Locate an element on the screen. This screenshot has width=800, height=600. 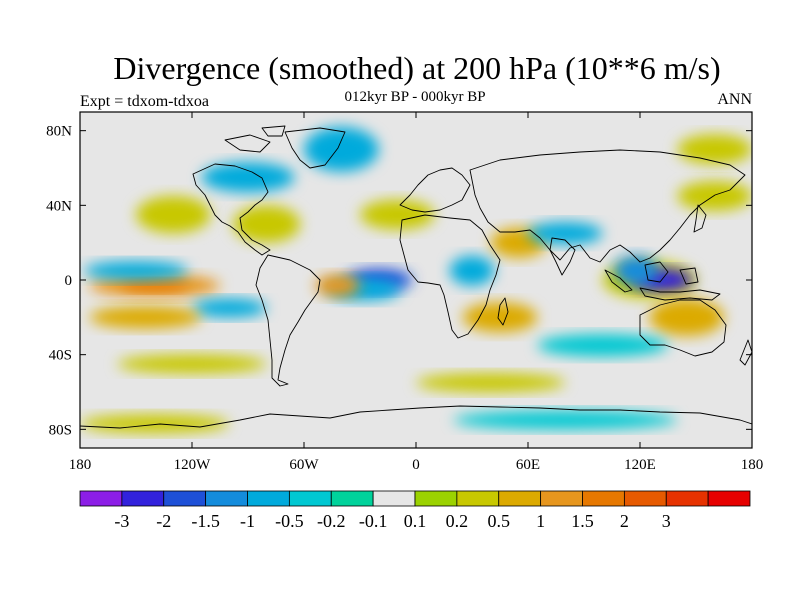
europe-coastline is located at coordinates (435, 190).